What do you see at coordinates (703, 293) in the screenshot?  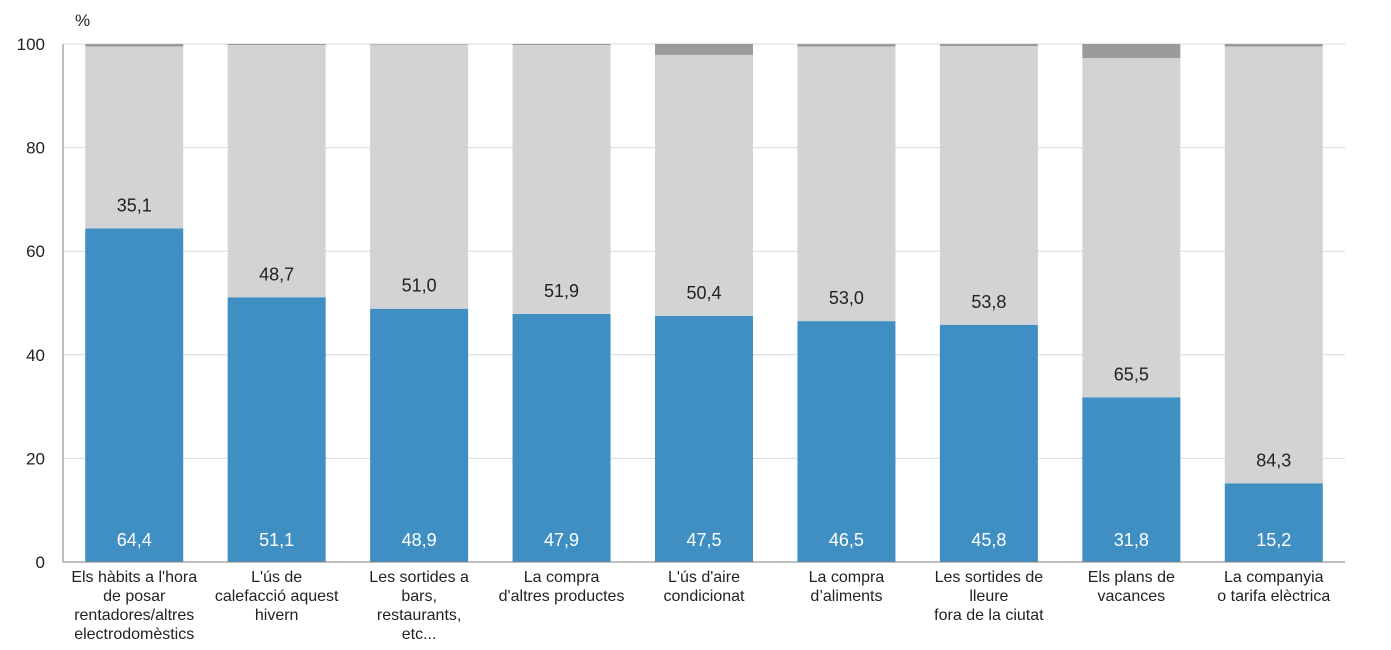 I see `data-label-5-series-2: 50,4` at bounding box center [703, 293].